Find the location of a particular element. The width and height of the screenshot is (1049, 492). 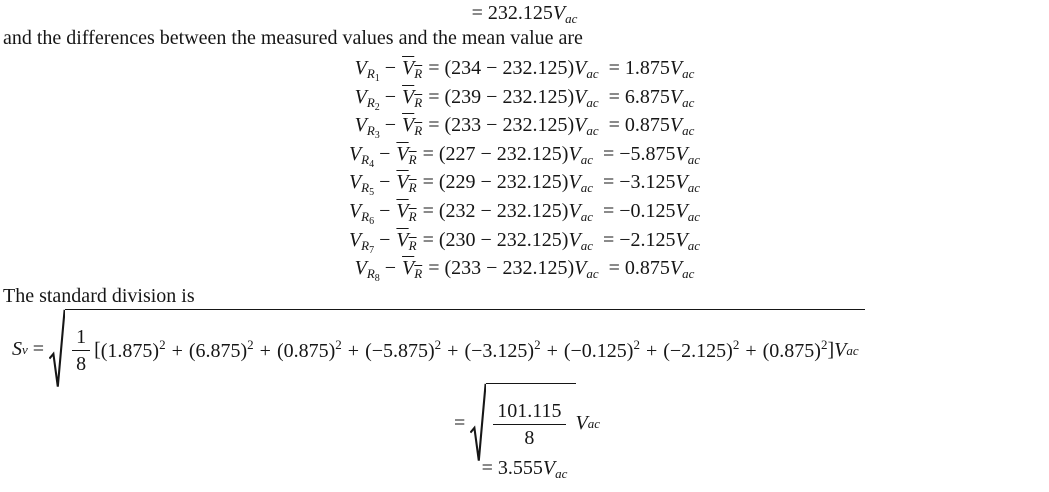

squared-term: + (6.875)2 is located at coordinates (210, 350).